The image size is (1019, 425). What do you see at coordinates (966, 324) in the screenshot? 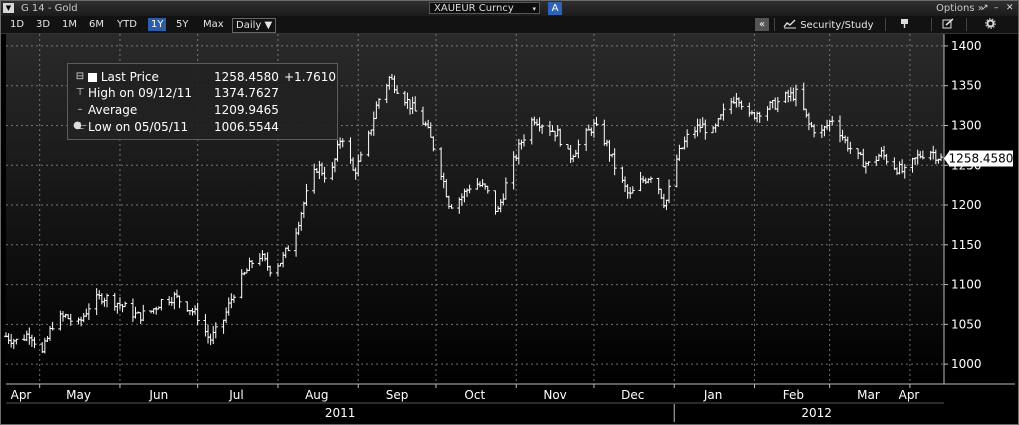
I see `y-tick-label: 1050` at bounding box center [966, 324].